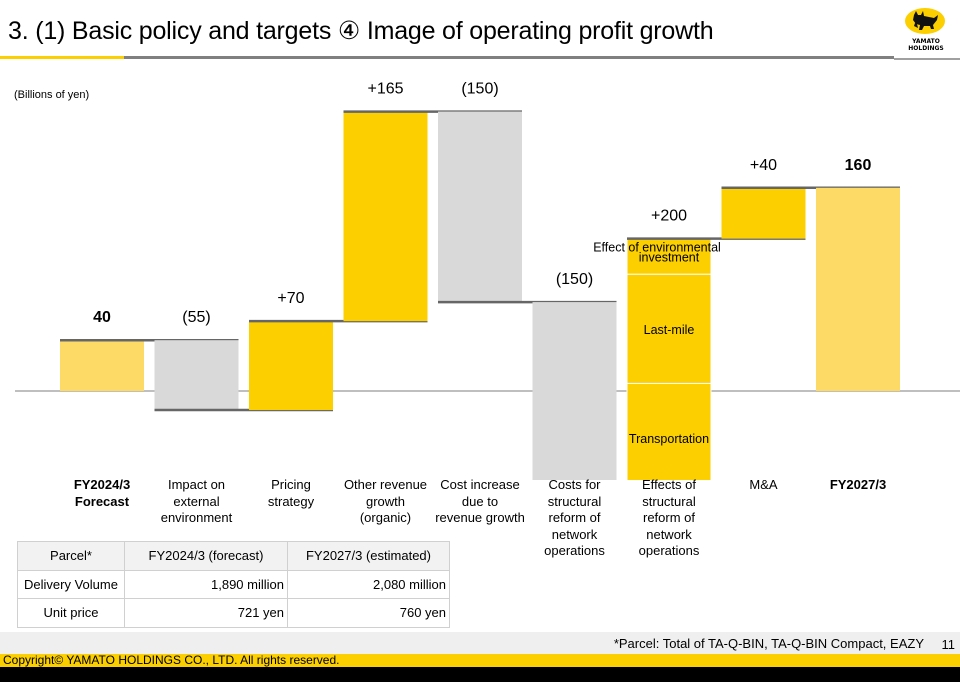 The image size is (960, 682). What do you see at coordinates (206, 556) in the screenshot?
I see `table-header-cell: FY2024/3 (forecast)` at bounding box center [206, 556].